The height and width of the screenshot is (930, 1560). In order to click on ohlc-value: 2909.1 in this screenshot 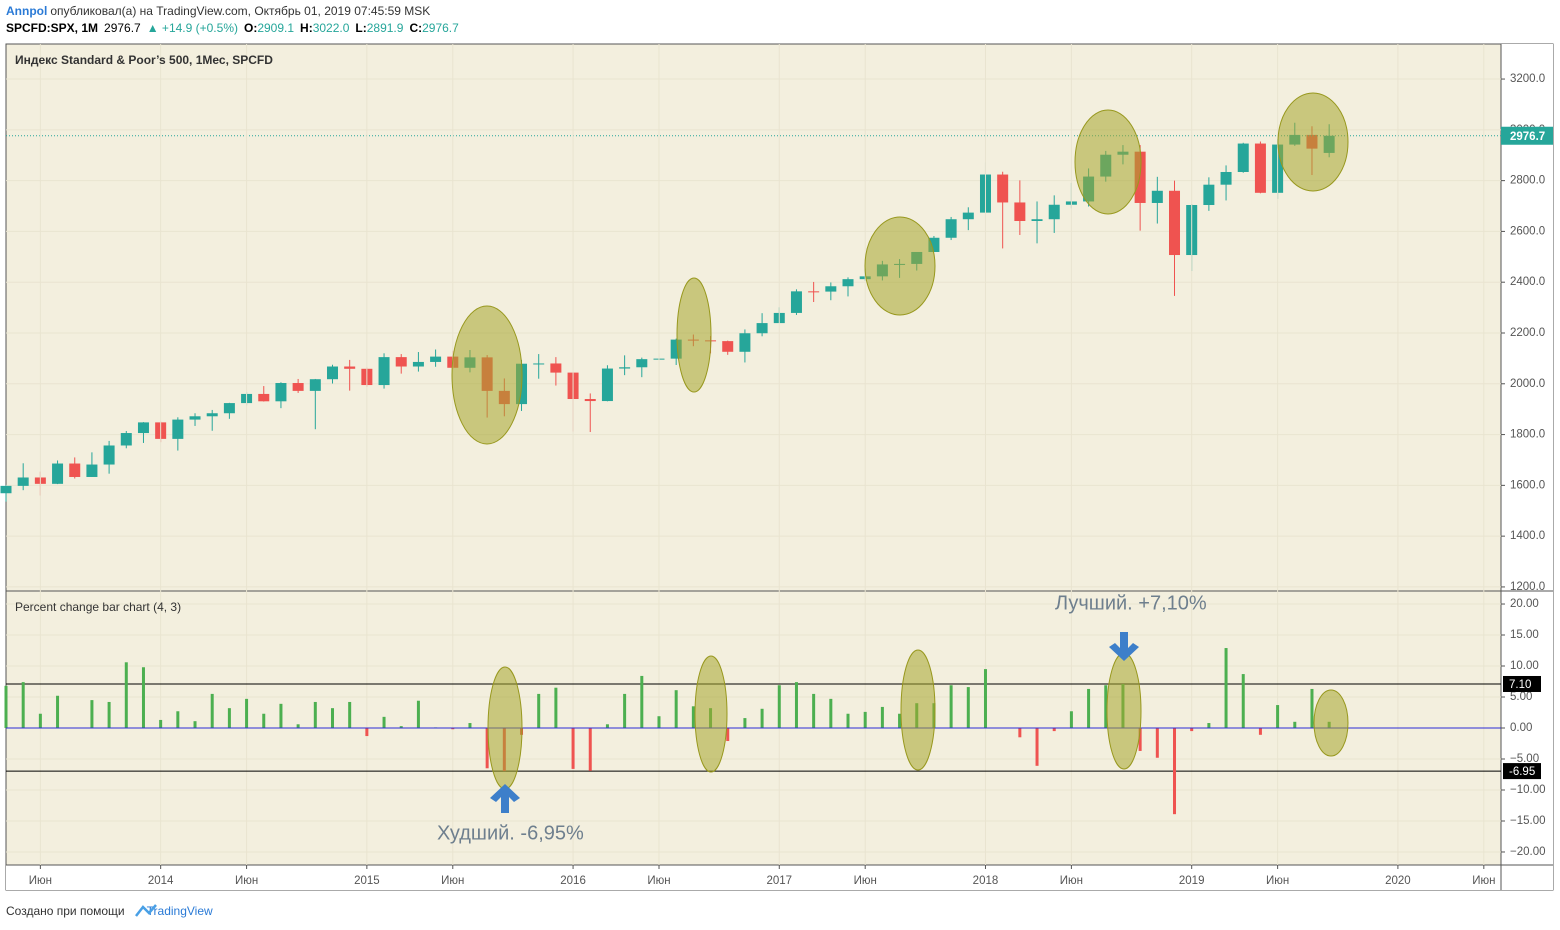, I will do `click(275, 28)`.